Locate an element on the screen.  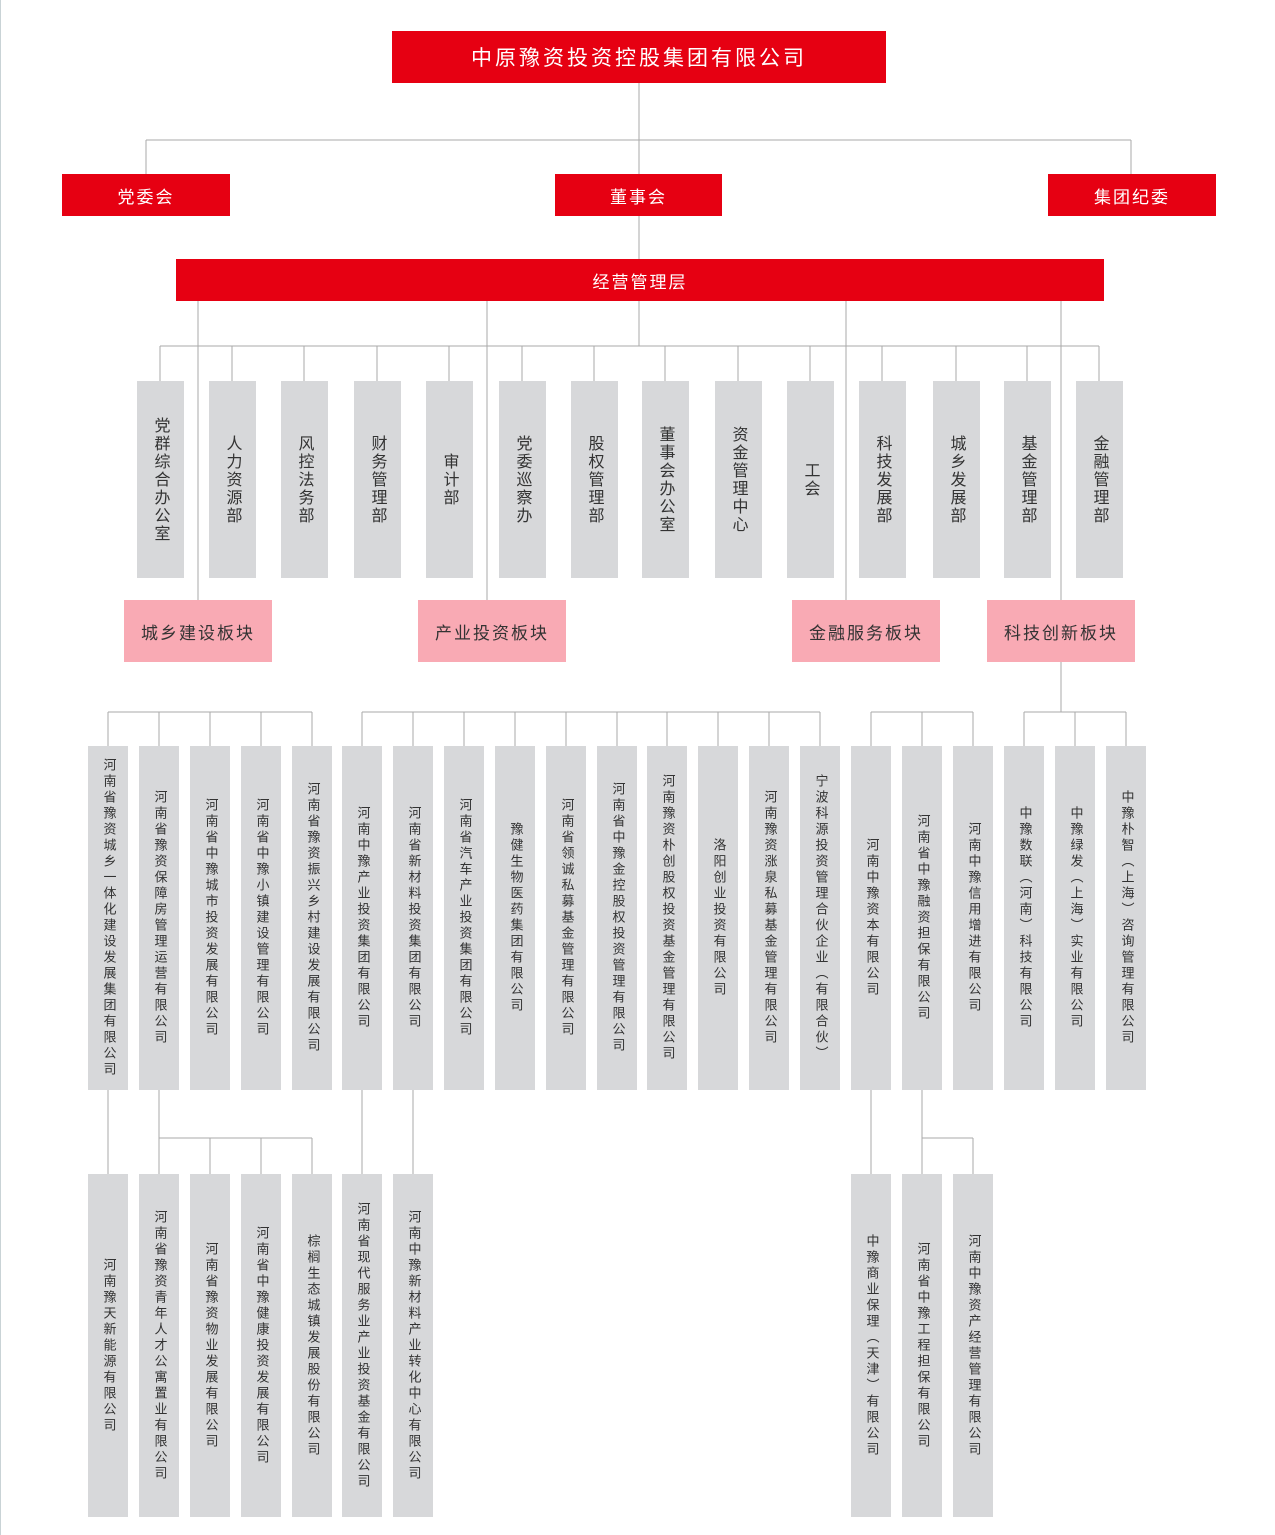
party-committee-box: 党委会 is located at coordinates (146, 195).